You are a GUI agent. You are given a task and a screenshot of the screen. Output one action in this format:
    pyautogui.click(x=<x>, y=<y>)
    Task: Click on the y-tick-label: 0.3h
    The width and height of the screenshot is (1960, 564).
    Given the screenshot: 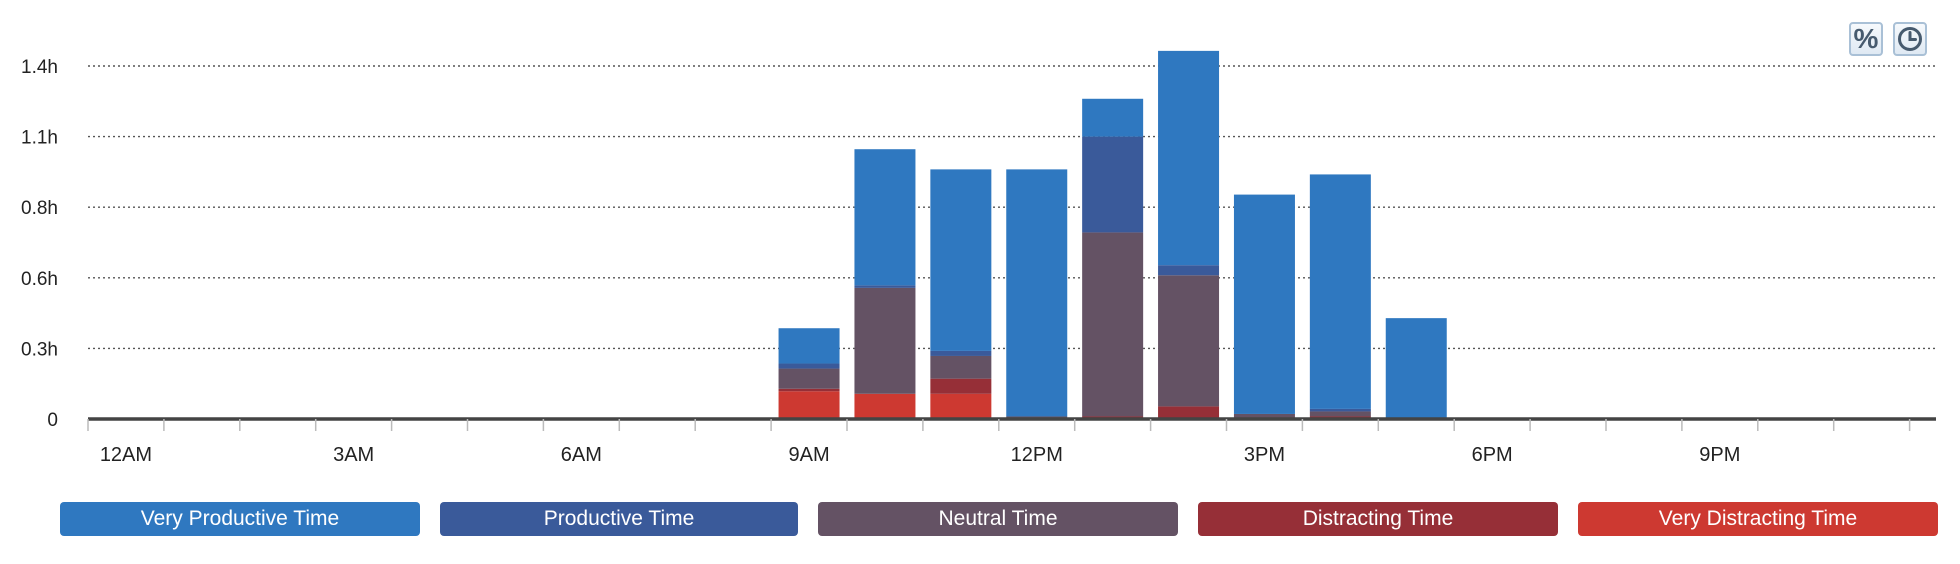 What is the action you would take?
    pyautogui.click(x=39, y=349)
    